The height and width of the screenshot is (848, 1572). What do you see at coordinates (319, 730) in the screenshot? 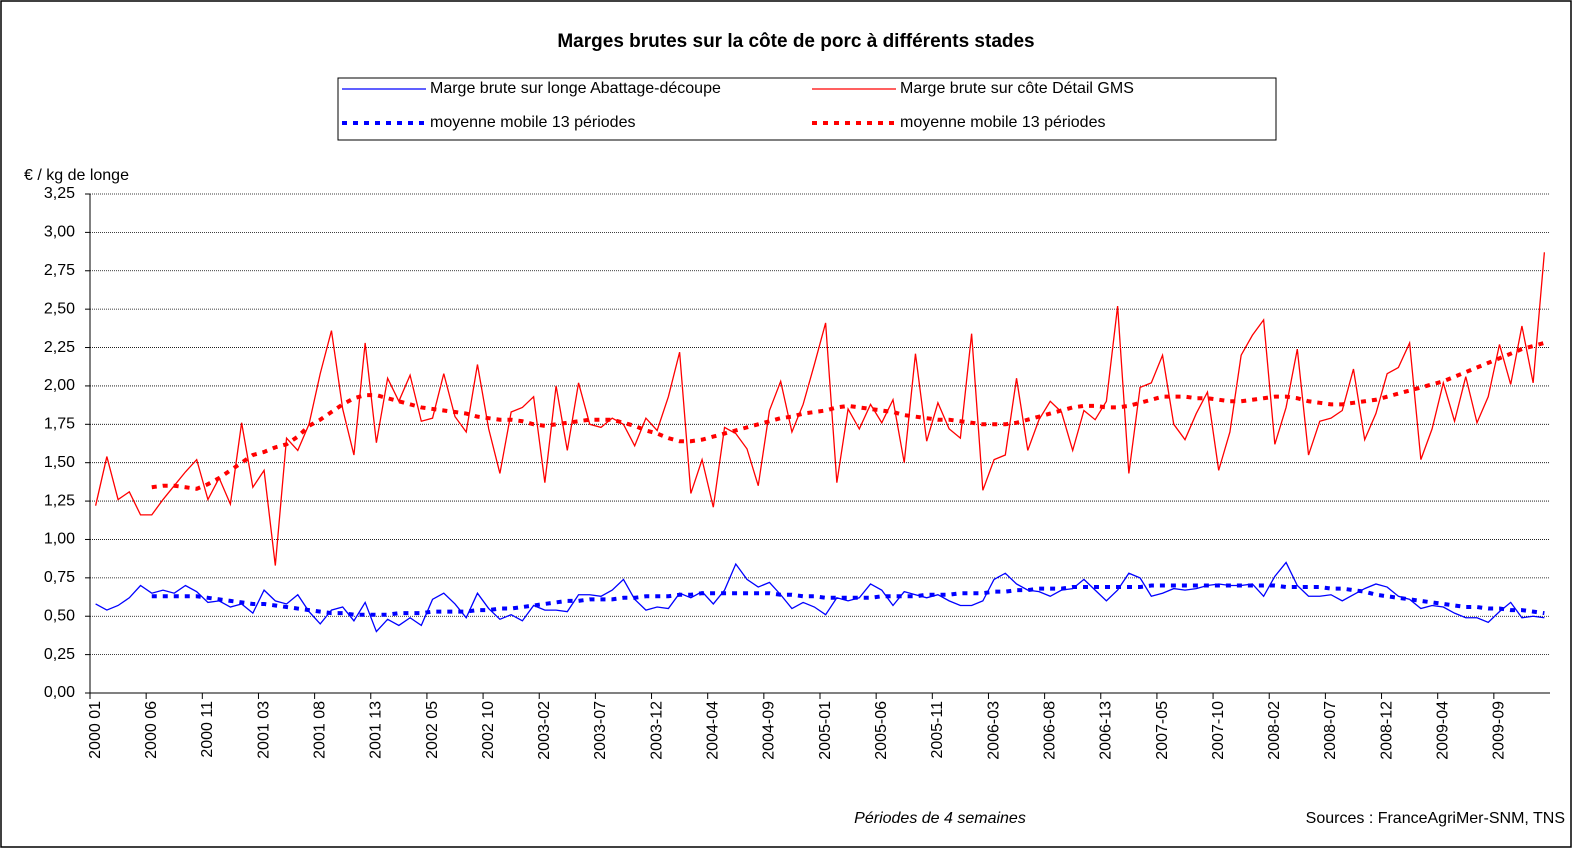
I see `x-tick-label: 2001 08` at bounding box center [319, 730].